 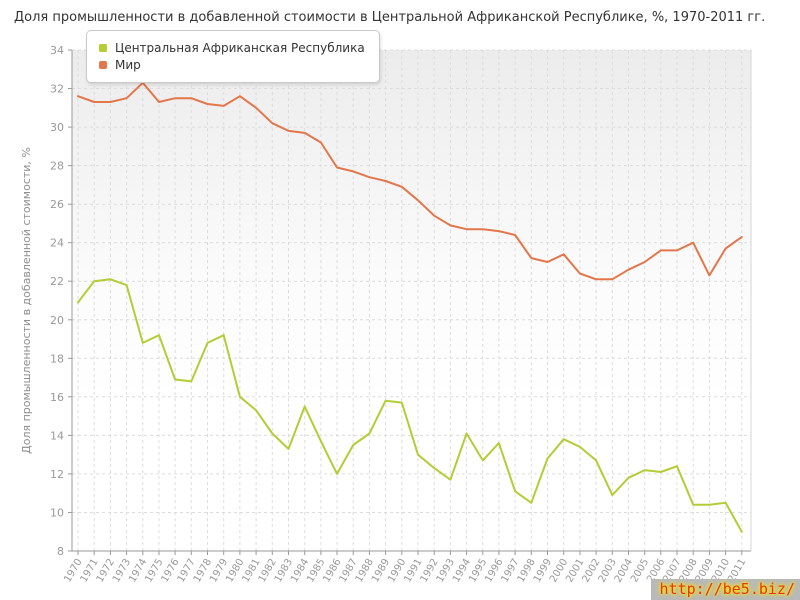 What do you see at coordinates (103, 65) in the screenshot?
I see `legend-swatch-orange` at bounding box center [103, 65].